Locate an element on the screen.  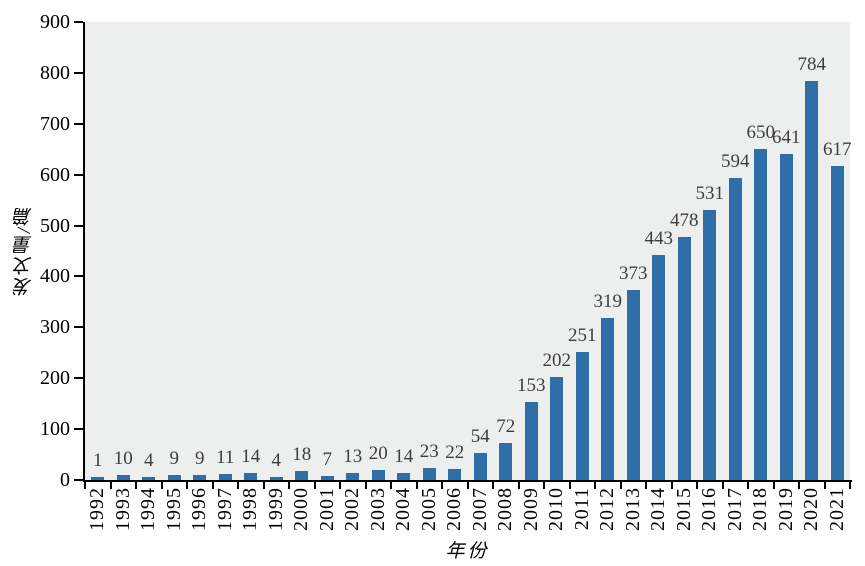
x-tick-label-container: 2004 is located at coordinates (404, 509).